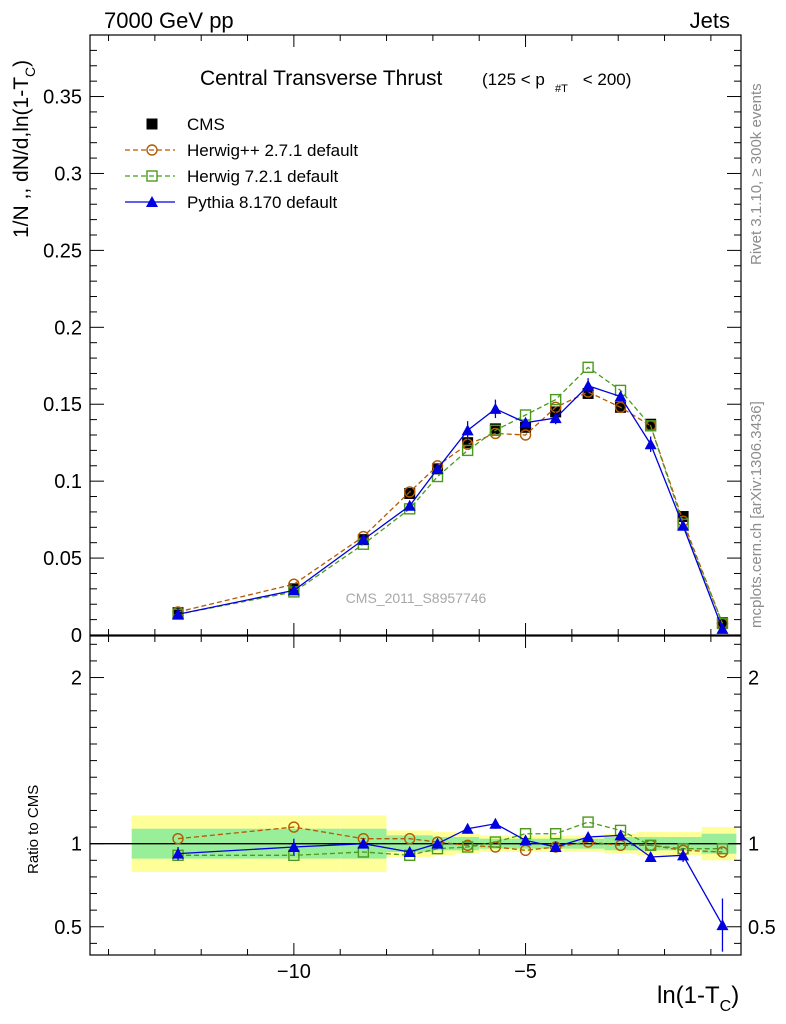 This screenshot has height=1024, width=786. What do you see at coordinates (321, 78) in the screenshot?
I see `chart-title: Central Transverse Thrust` at bounding box center [321, 78].